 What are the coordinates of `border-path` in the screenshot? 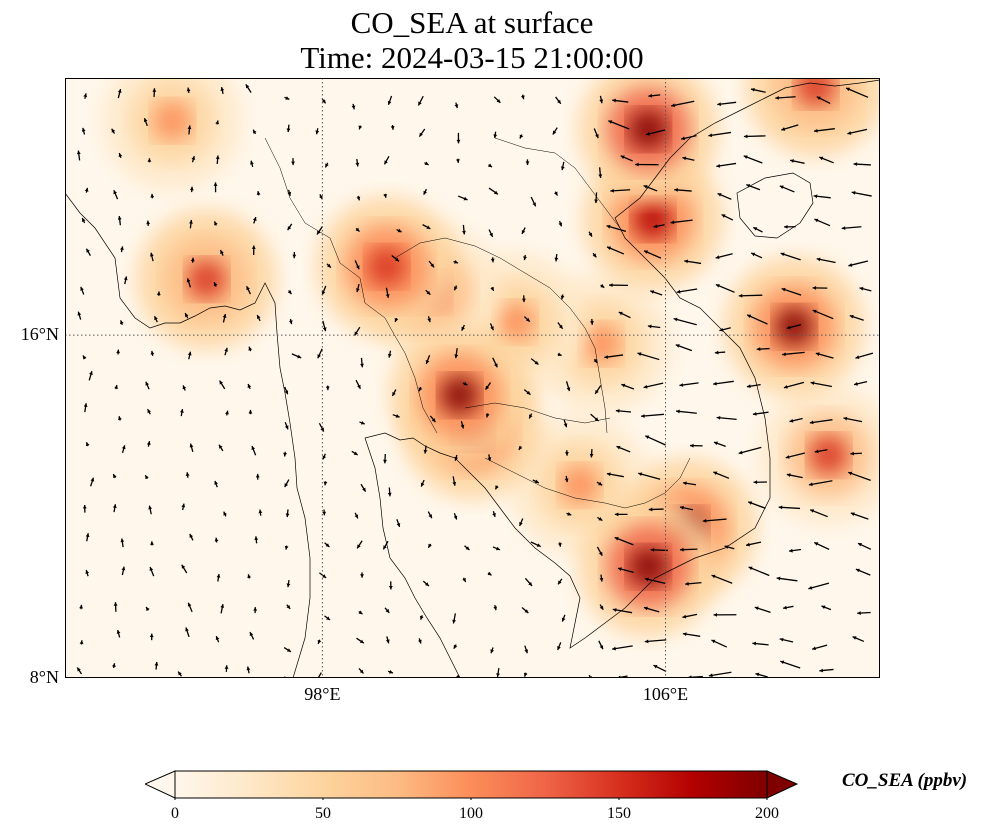 It's located at (351, 285).